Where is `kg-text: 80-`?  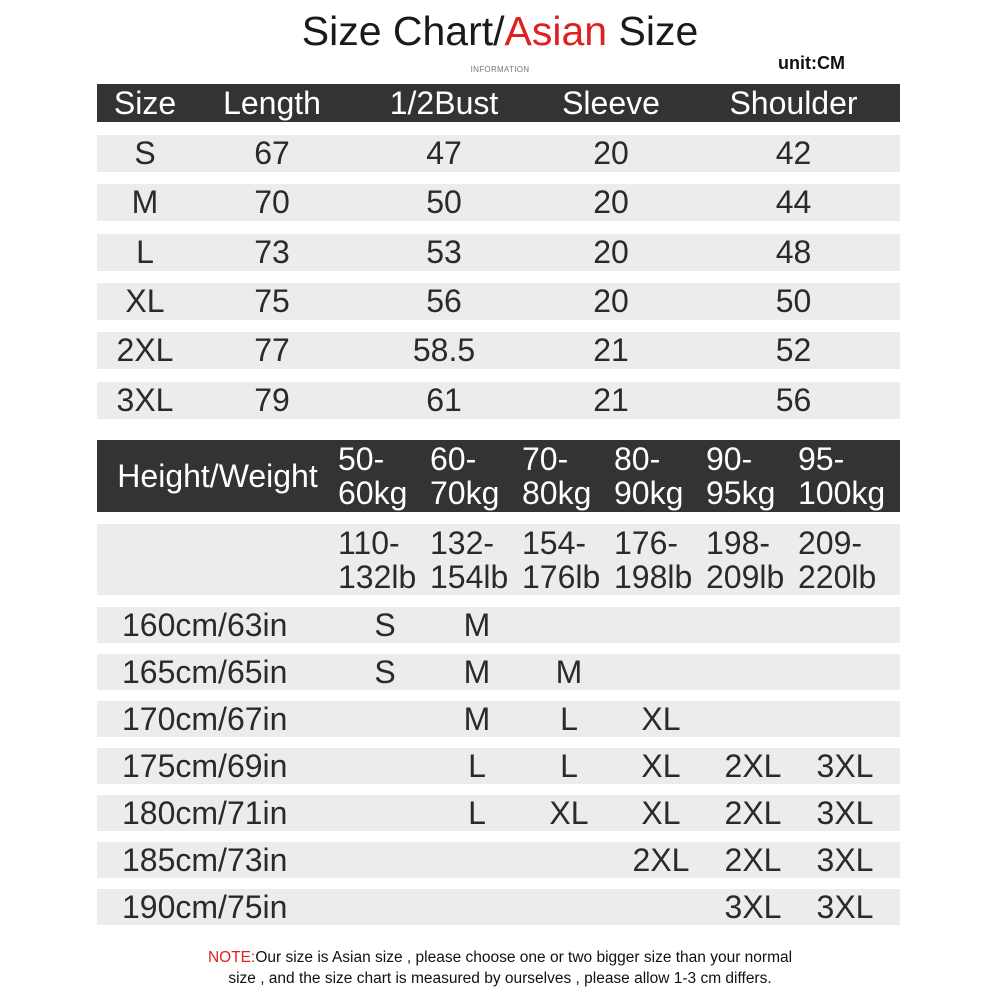 kg-text: 80- is located at coordinates (637, 459).